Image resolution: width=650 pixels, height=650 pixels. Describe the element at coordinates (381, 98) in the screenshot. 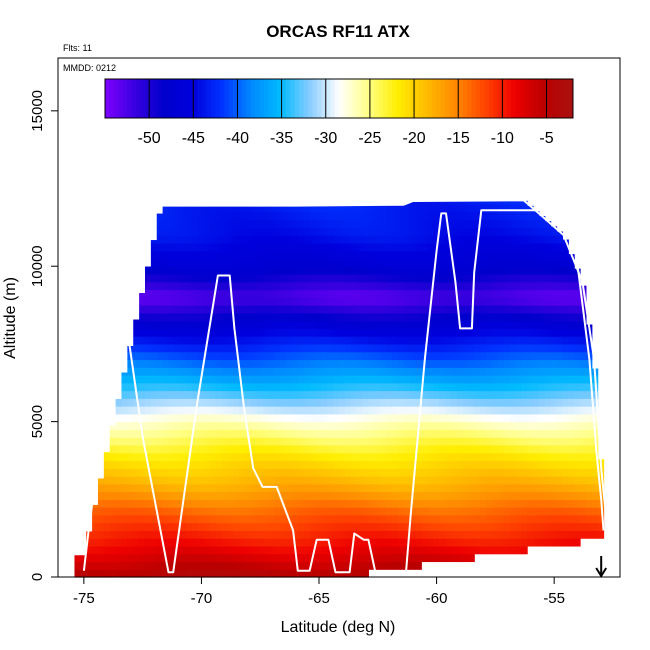

I see `colorbar-cell` at that location.